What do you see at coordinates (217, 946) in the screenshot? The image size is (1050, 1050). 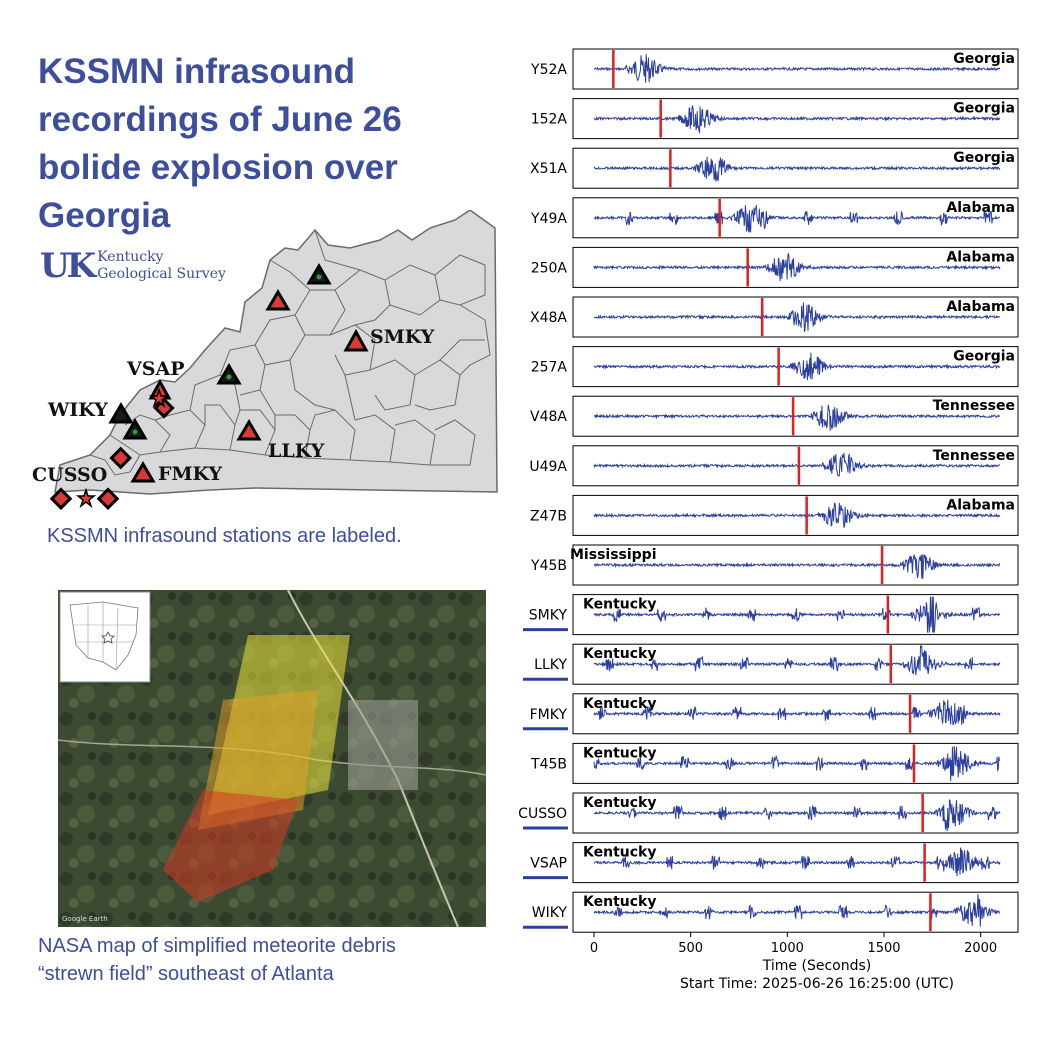 I see `photo-caption-line-1: NASA map of simplified meteorite debris` at bounding box center [217, 946].